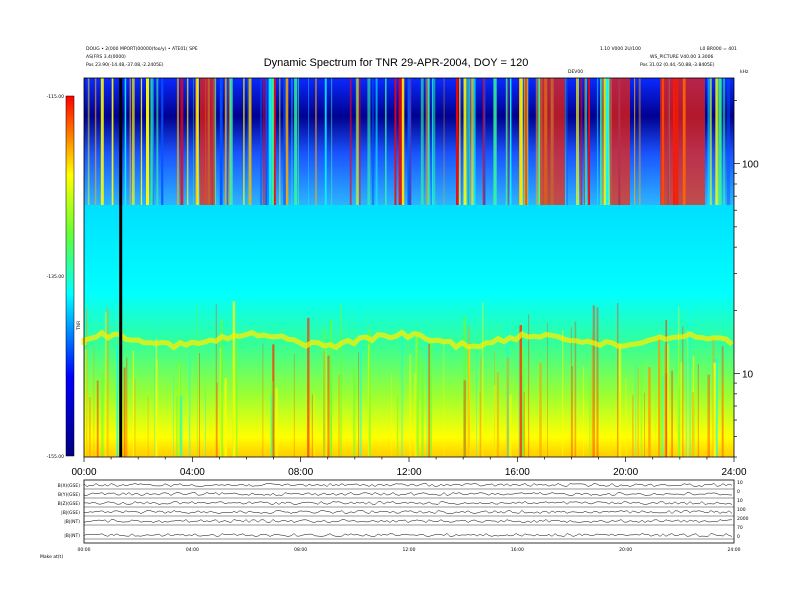  Describe the element at coordinates (677, 65) in the screenshot. I see `header-position-right: Pos 31.02 (0.44,-50.88,-3.8405E)` at that location.